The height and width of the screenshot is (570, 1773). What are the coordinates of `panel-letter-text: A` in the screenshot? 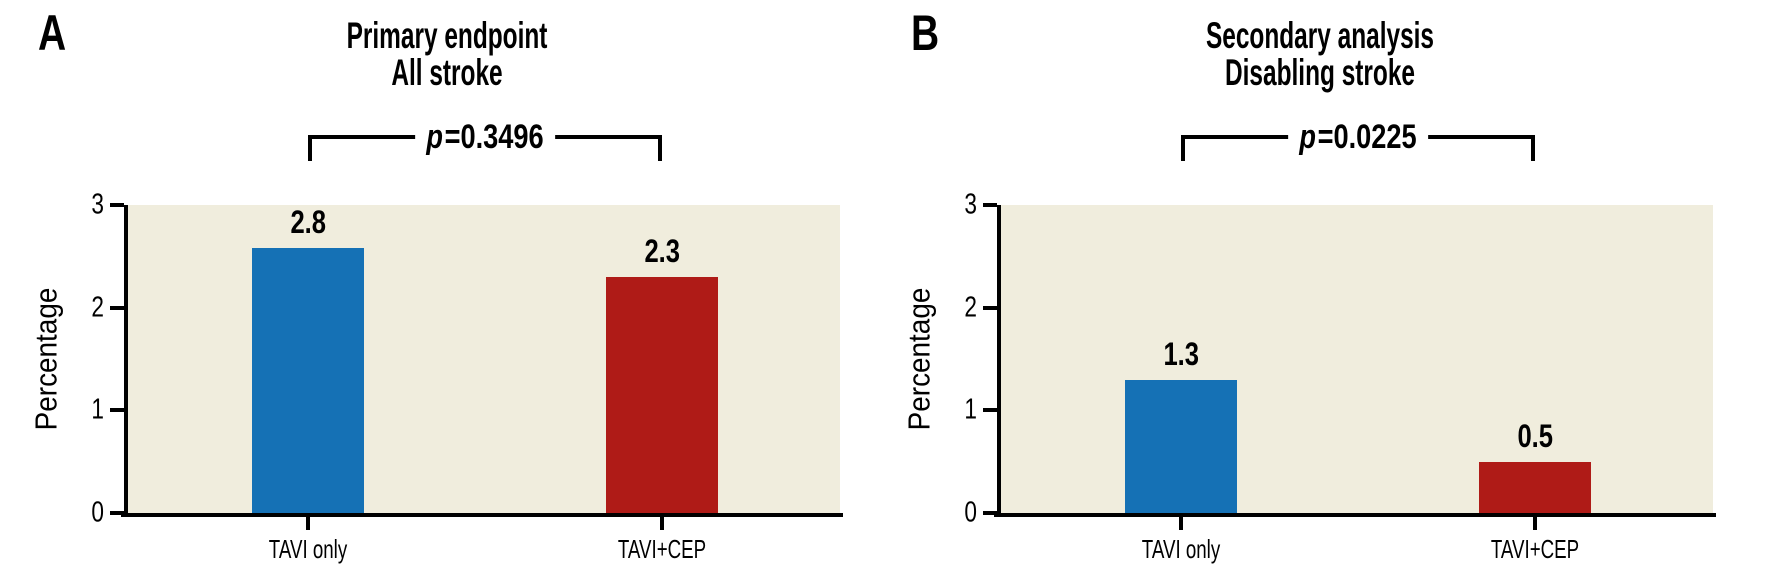 It's located at (52, 33).